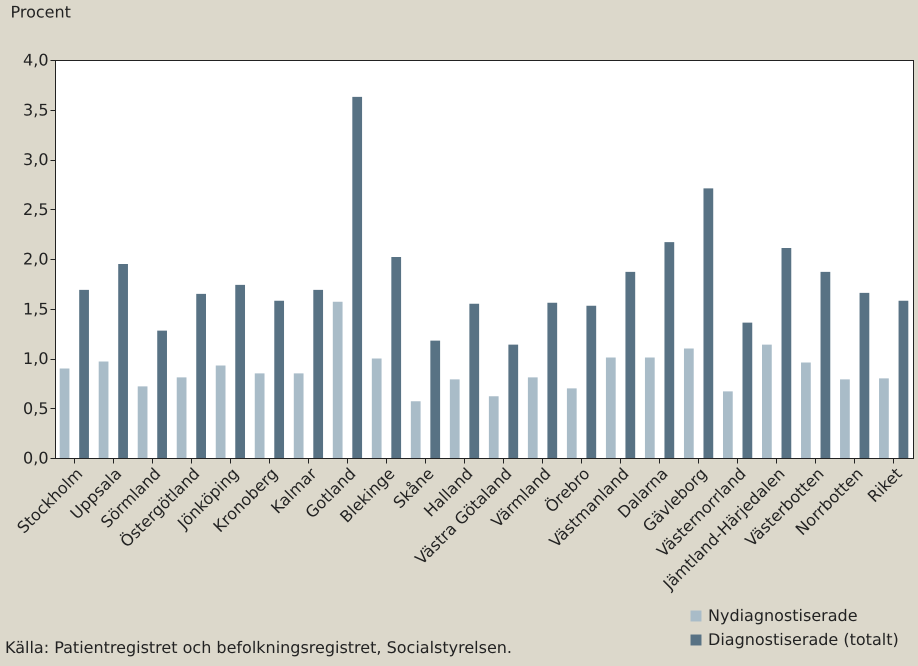 The width and height of the screenshot is (918, 666). What do you see at coordinates (35, 159) in the screenshot?
I see `y-tick-label: 3,0` at bounding box center [35, 159].